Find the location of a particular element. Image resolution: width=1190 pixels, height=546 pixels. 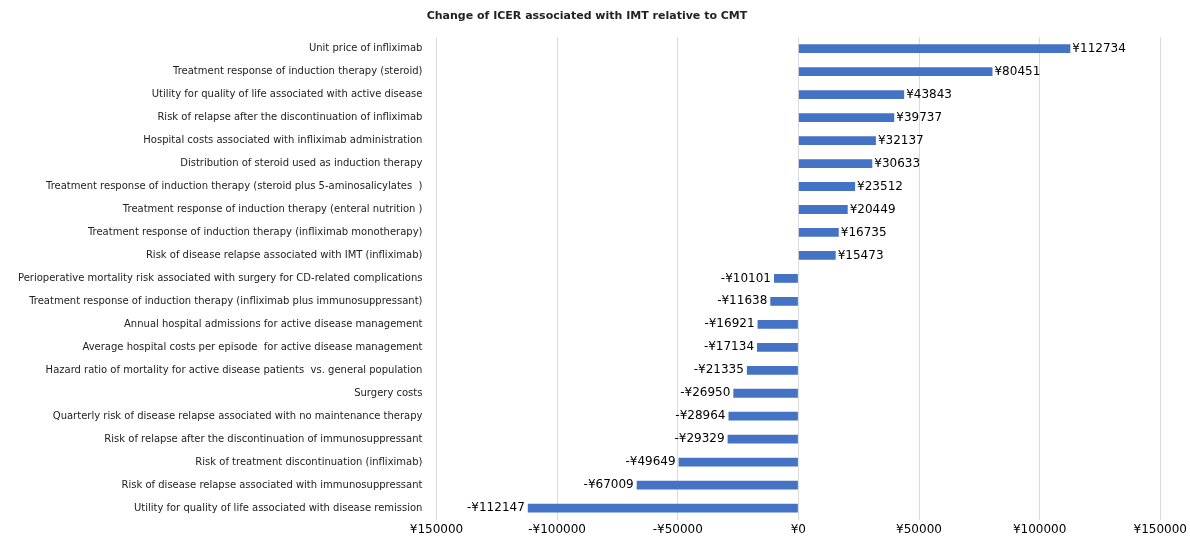

data-label: -¥67009 is located at coordinates (608, 484).